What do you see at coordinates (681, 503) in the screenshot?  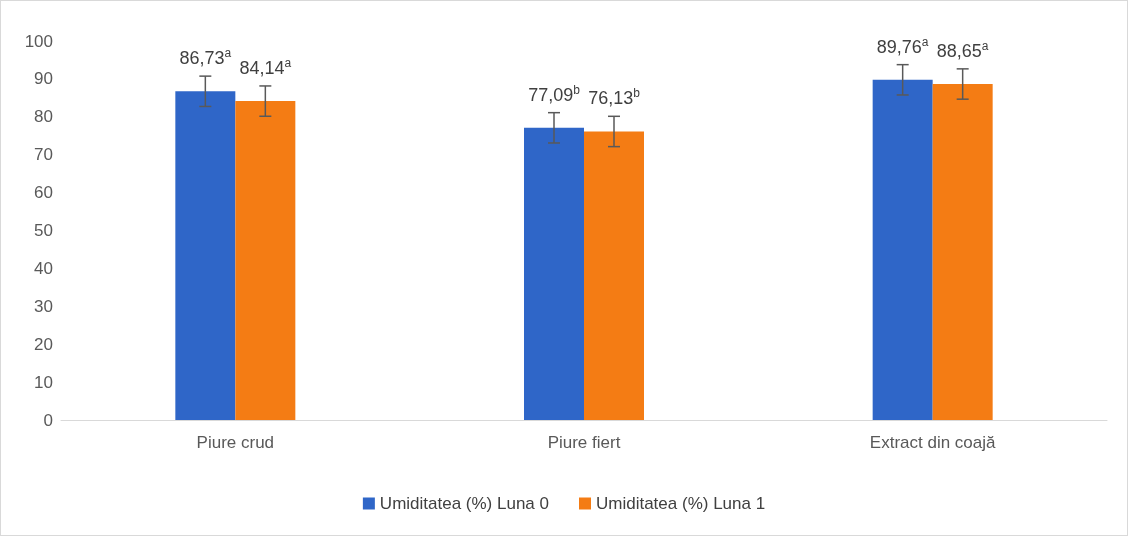 I see `legend-label: Umiditatea (%) Luna 1` at bounding box center [681, 503].